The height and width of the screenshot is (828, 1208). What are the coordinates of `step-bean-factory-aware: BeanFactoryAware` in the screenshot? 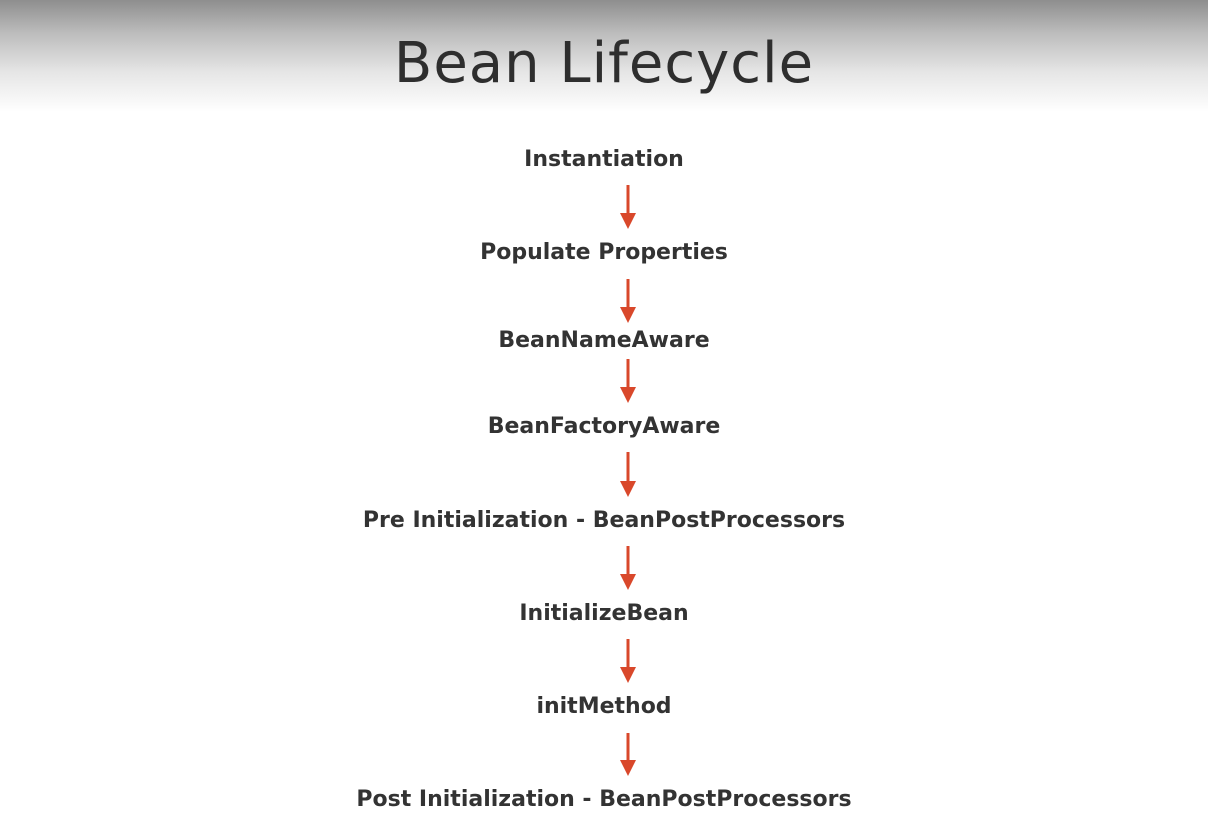 It's located at (604, 426).